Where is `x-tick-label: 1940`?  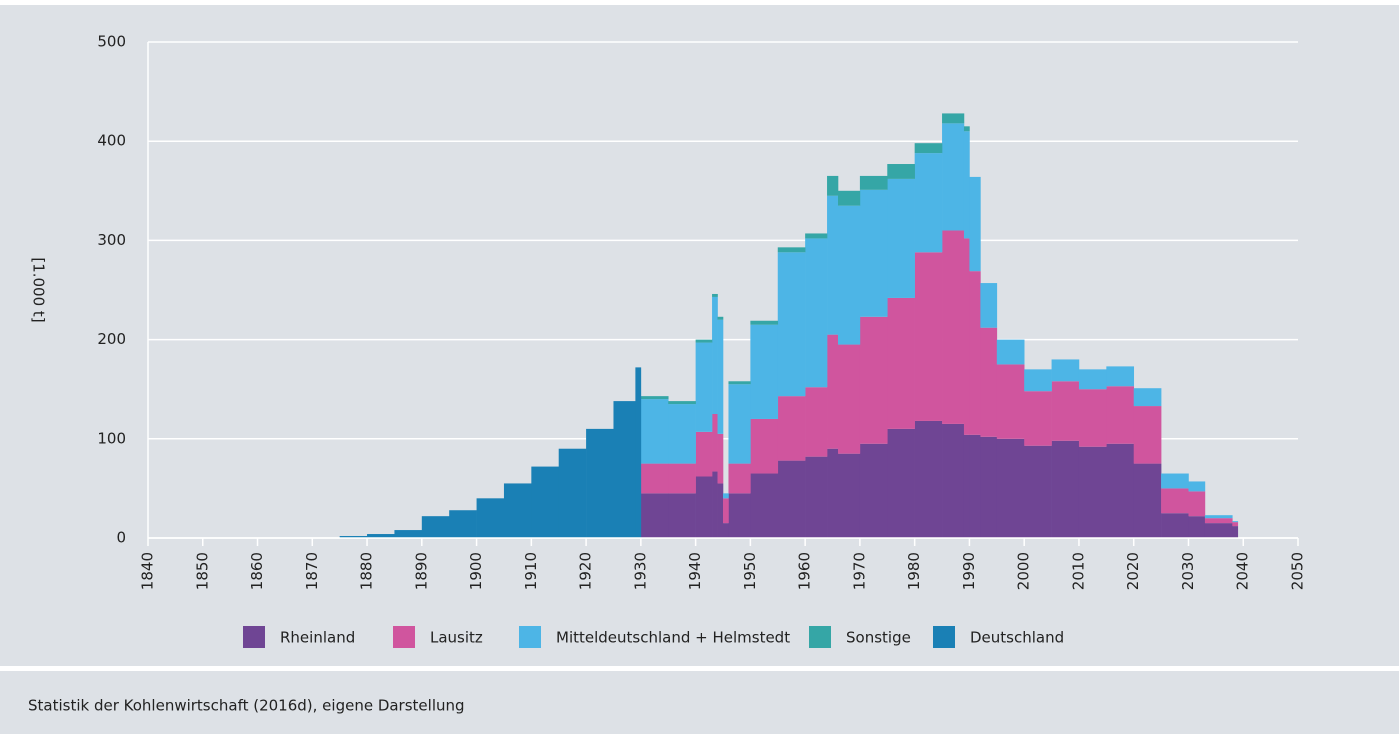 x-tick-label: 1940 is located at coordinates (695, 571).